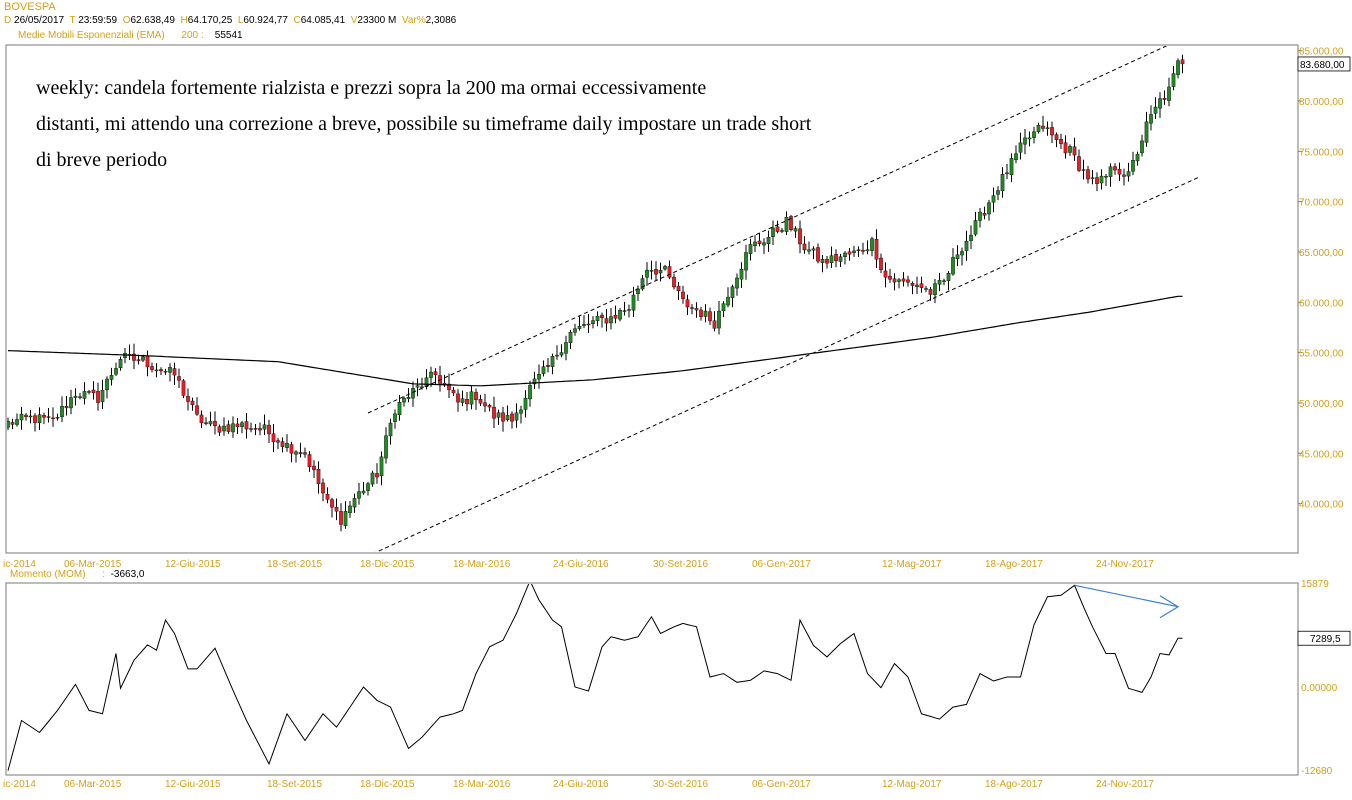 This screenshot has height=800, width=1352. What do you see at coordinates (1125, 564) in the screenshot?
I see `price-x-axis-label: 24-Nov-2017` at bounding box center [1125, 564].